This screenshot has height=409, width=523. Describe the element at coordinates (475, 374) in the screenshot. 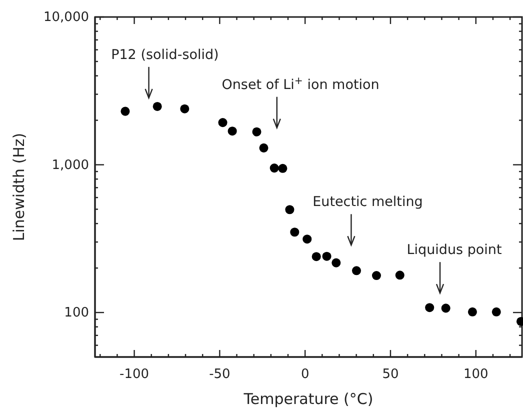

I see `x-tick-label: 100` at that location.